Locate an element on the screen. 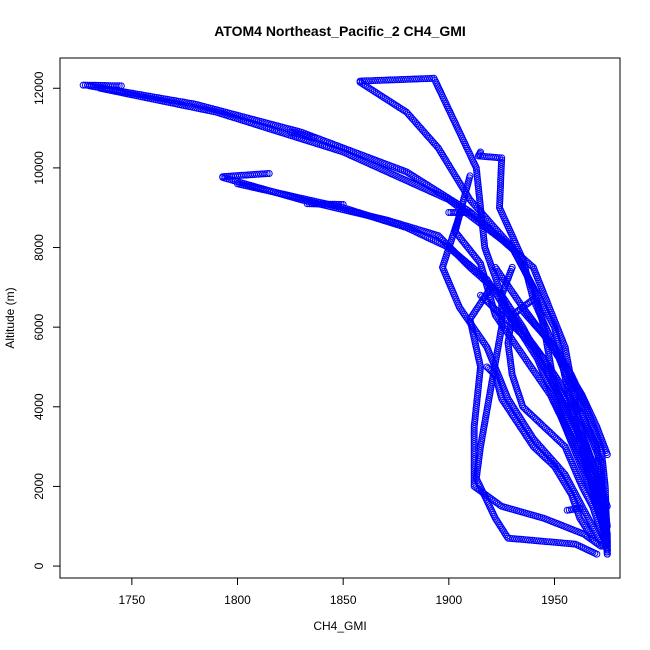  chart-title: ATOM4 Northeast_Pacific_2 CH4_GMI is located at coordinates (340, 31).